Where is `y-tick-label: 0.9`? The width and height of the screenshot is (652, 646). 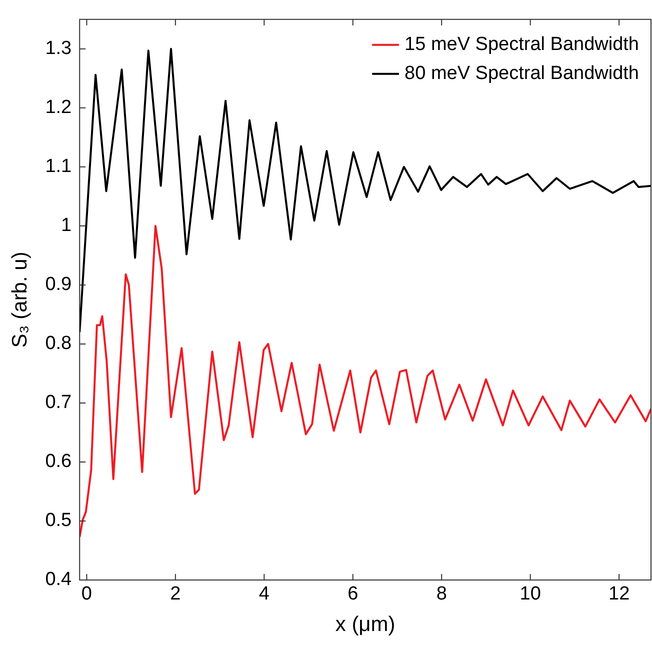 y-tick-label: 0.9 is located at coordinates (58, 285).